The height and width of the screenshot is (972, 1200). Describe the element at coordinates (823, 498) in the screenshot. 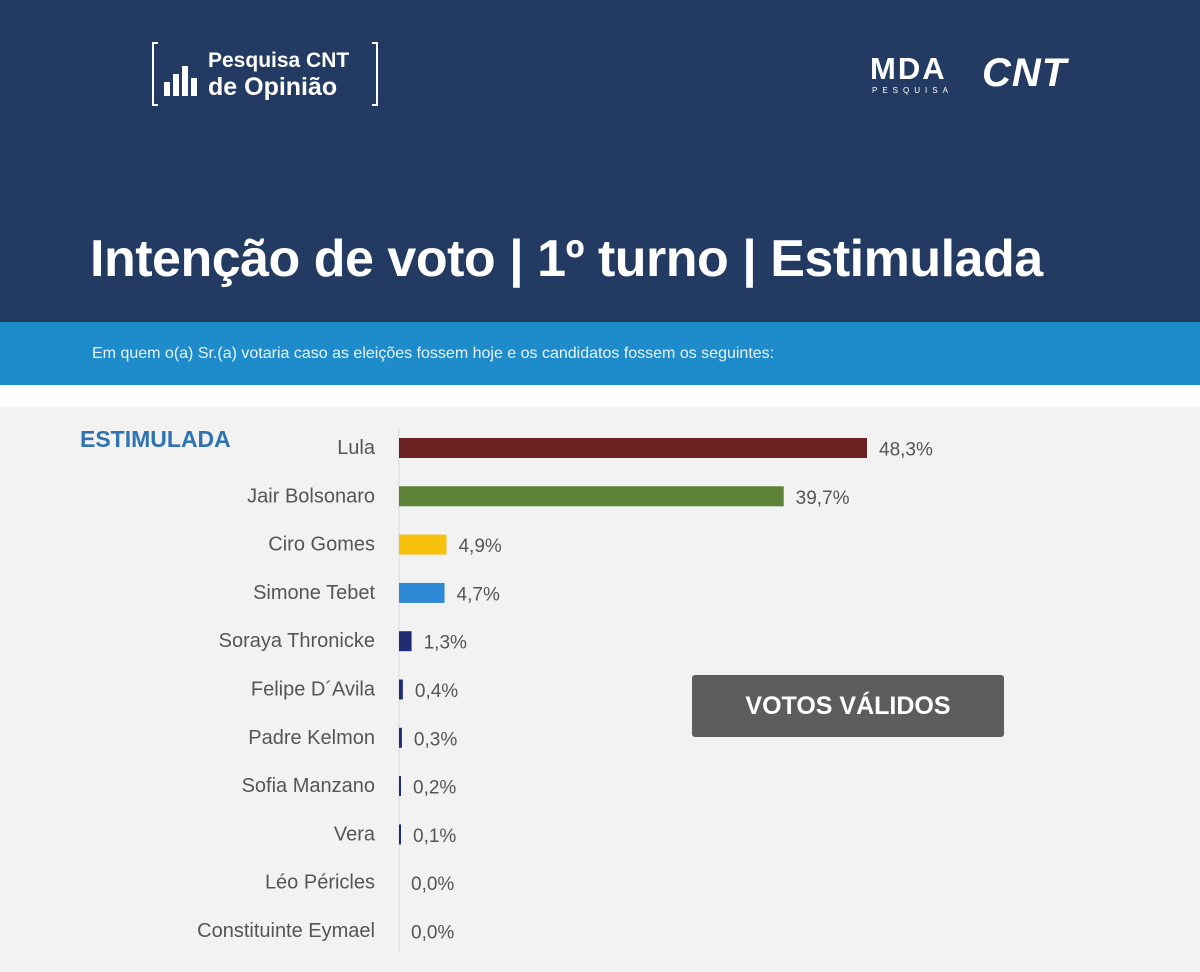

I see `data-label: 39,7%` at that location.